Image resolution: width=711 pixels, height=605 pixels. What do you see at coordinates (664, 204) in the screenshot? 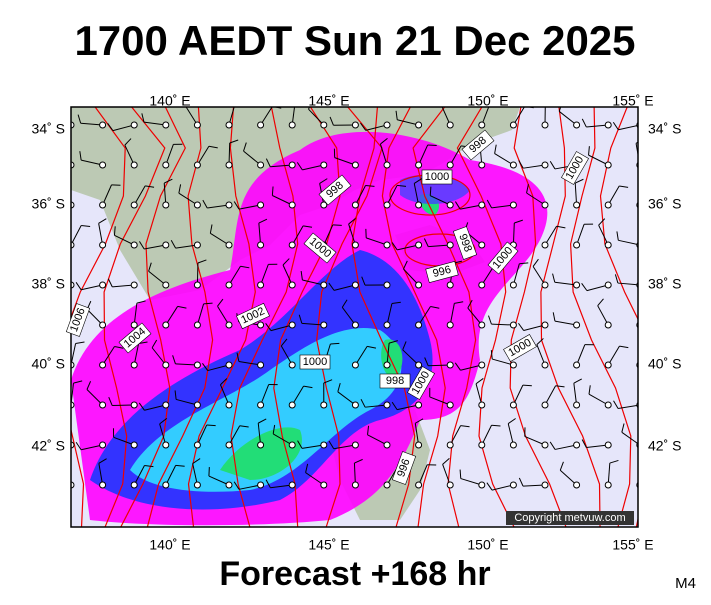
I see `lat-label: 36˚ S` at bounding box center [664, 204].